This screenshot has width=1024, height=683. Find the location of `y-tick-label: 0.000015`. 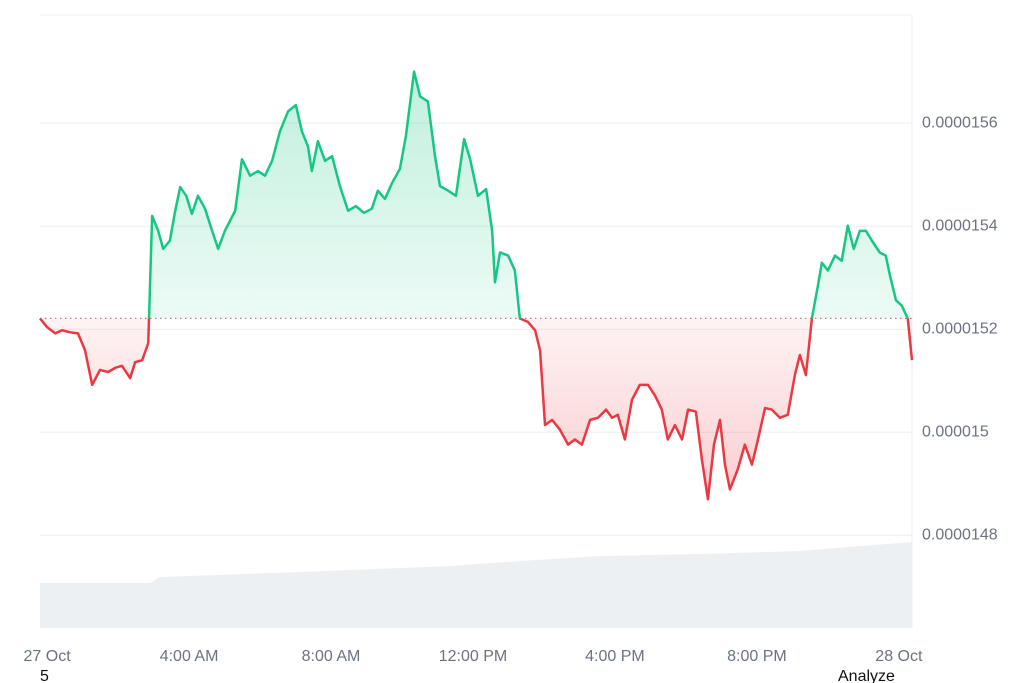

y-tick-label: 0.000015 is located at coordinates (955, 431).